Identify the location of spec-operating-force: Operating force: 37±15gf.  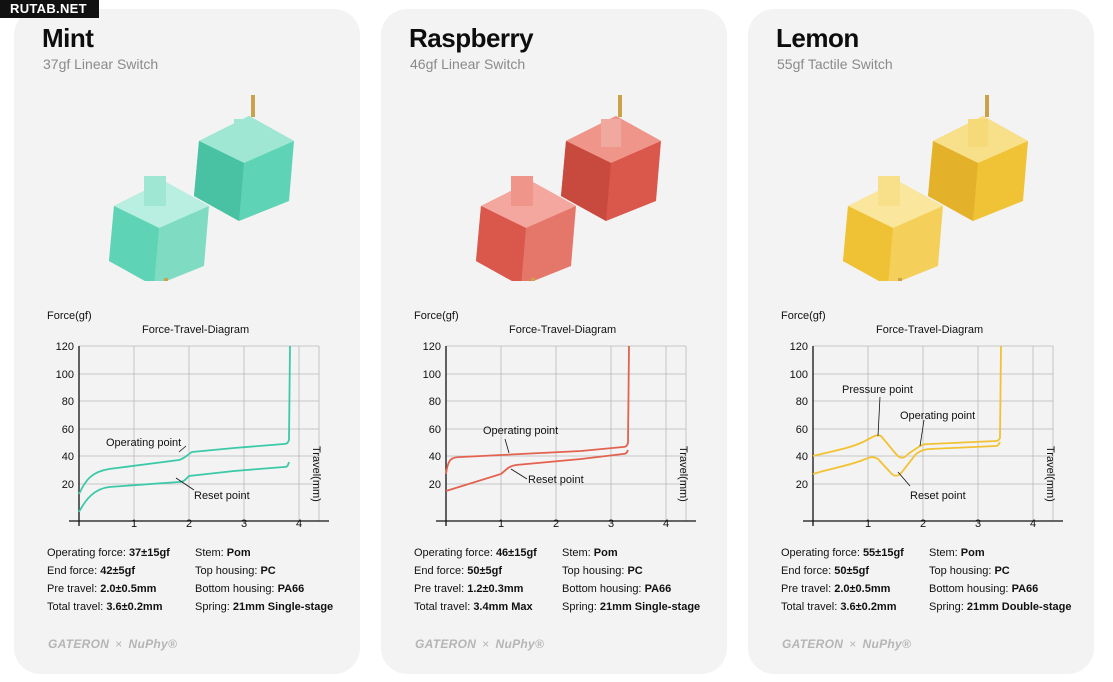
(108, 553).